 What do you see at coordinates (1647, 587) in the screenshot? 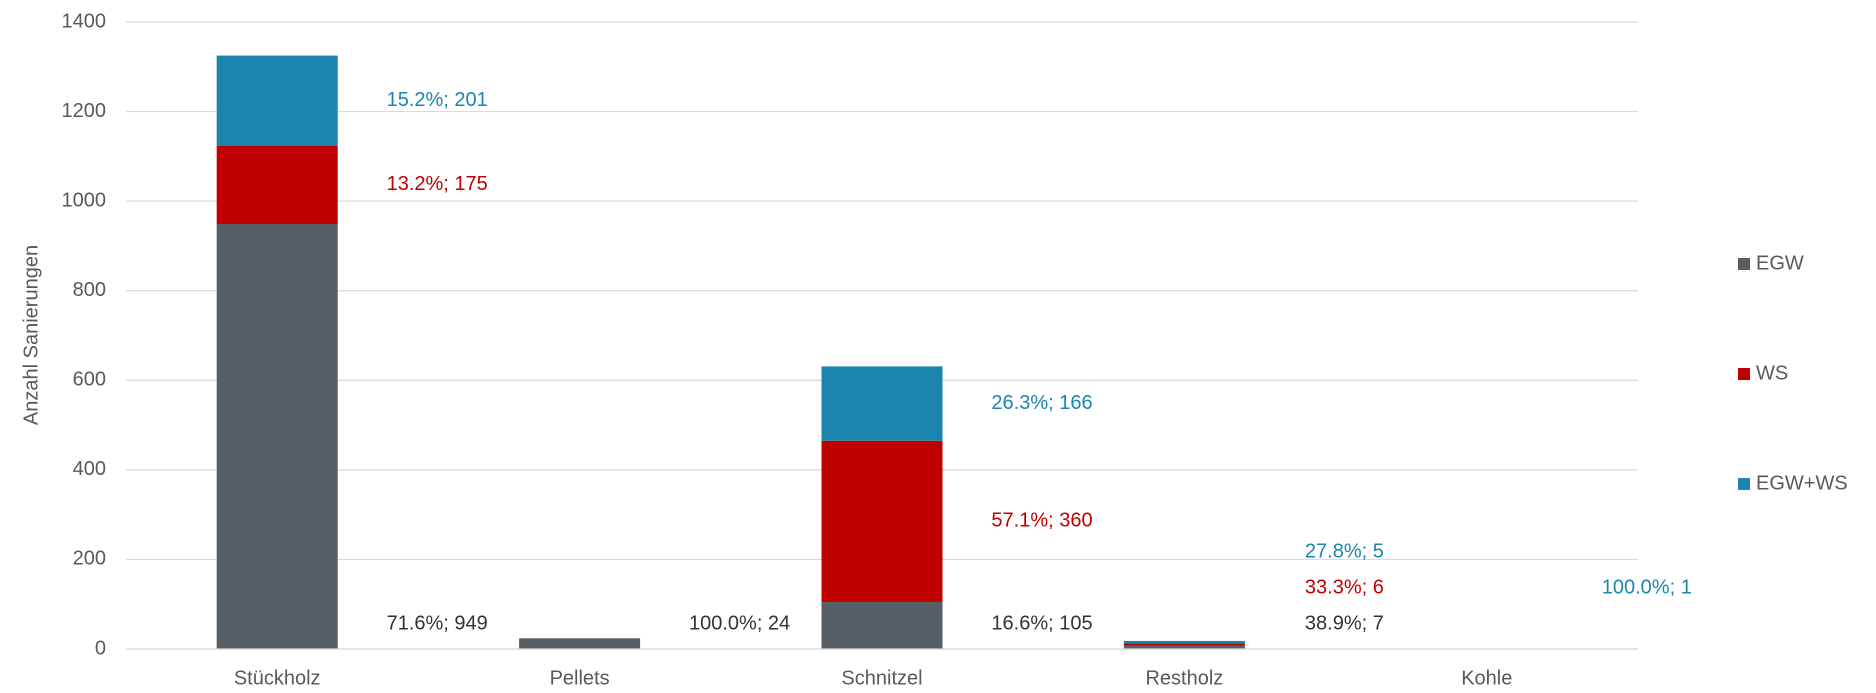
I see `data-label: 100.0%; 1` at bounding box center [1647, 587].